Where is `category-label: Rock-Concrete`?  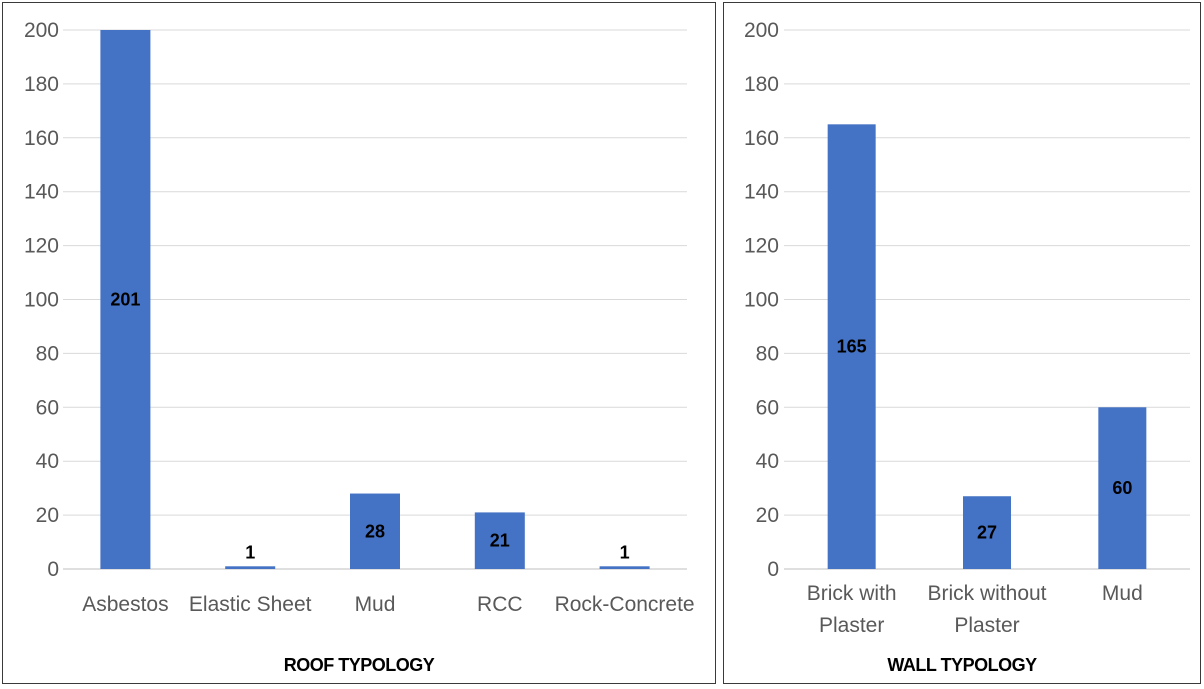
category-label: Rock-Concrete is located at coordinates (625, 604).